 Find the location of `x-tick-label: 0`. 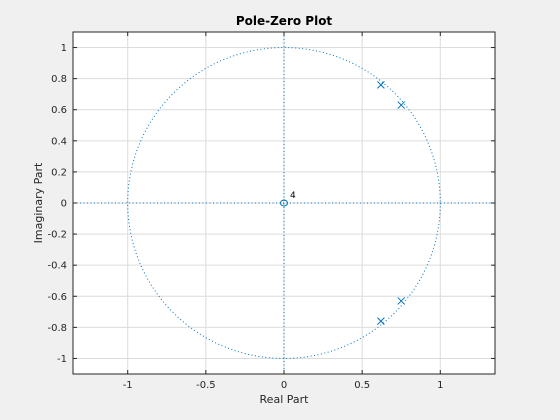

x-tick-label: 0 is located at coordinates (284, 385).